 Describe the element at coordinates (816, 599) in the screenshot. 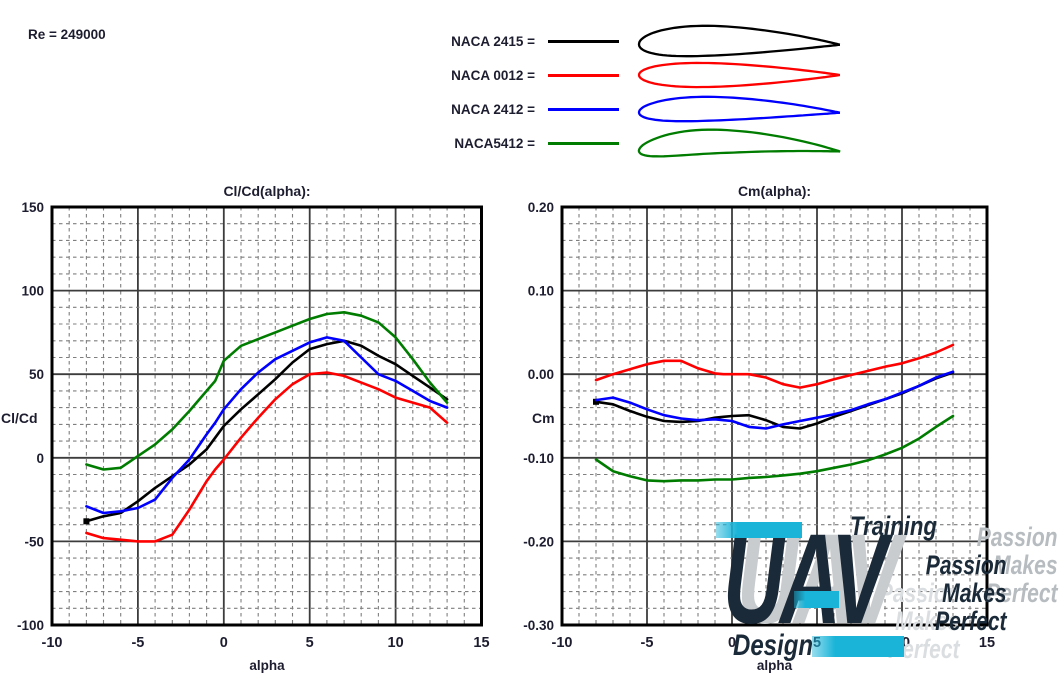

I see `logo-accent-bar-middle` at that location.